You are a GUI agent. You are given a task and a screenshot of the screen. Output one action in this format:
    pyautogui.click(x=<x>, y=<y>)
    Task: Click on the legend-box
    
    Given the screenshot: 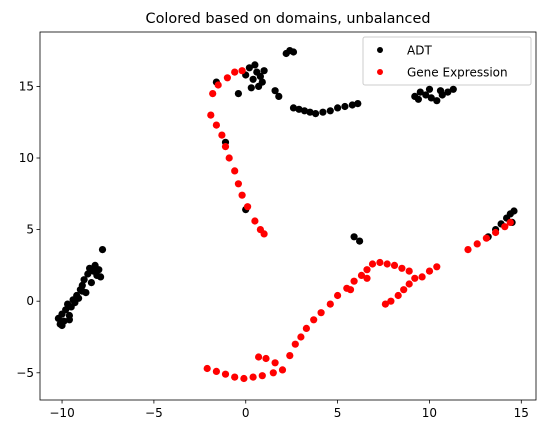 What is the action you would take?
    pyautogui.click(x=447, y=61)
    